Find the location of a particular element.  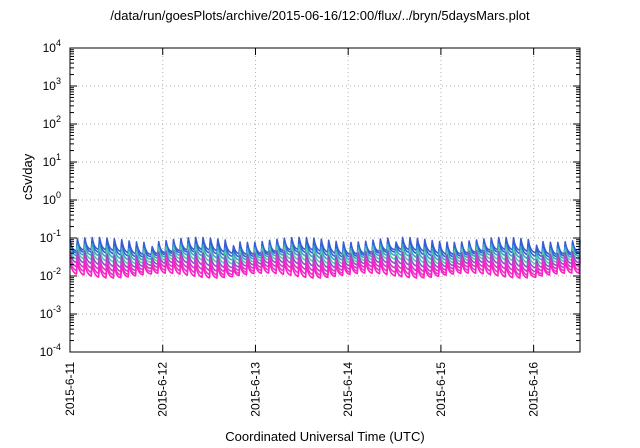

x-tick-label: 2015-6-13 is located at coordinates (255, 389).